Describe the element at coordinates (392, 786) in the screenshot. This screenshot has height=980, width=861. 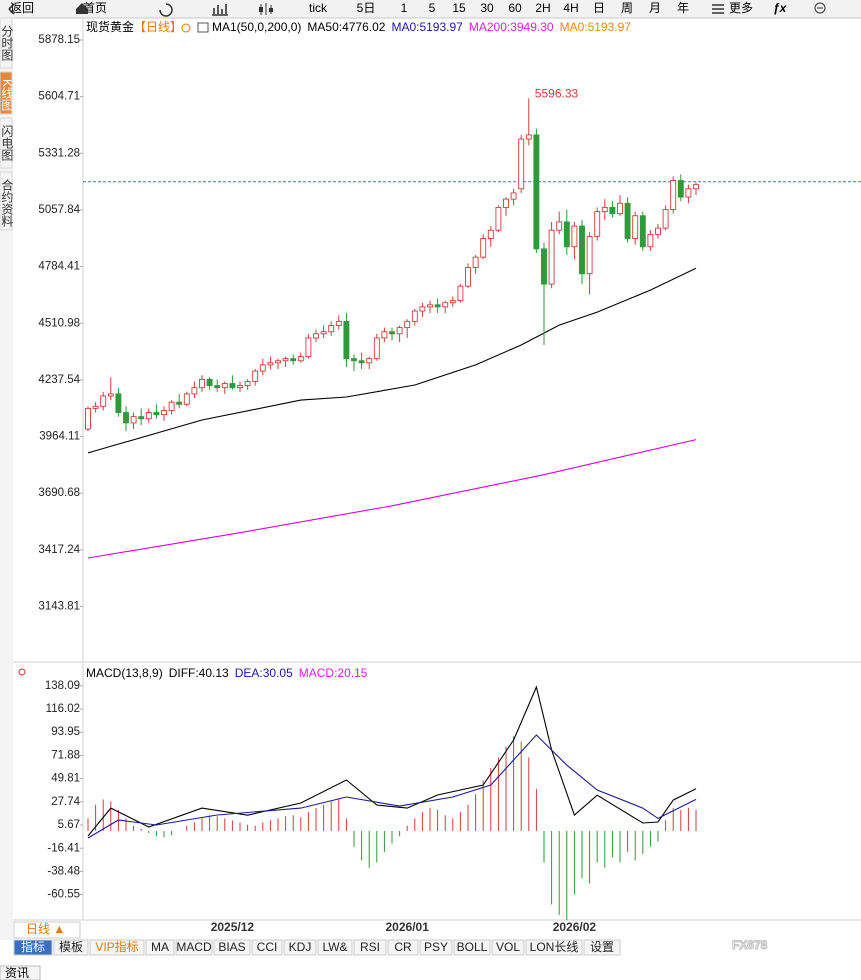
I see `indicator-line` at that location.